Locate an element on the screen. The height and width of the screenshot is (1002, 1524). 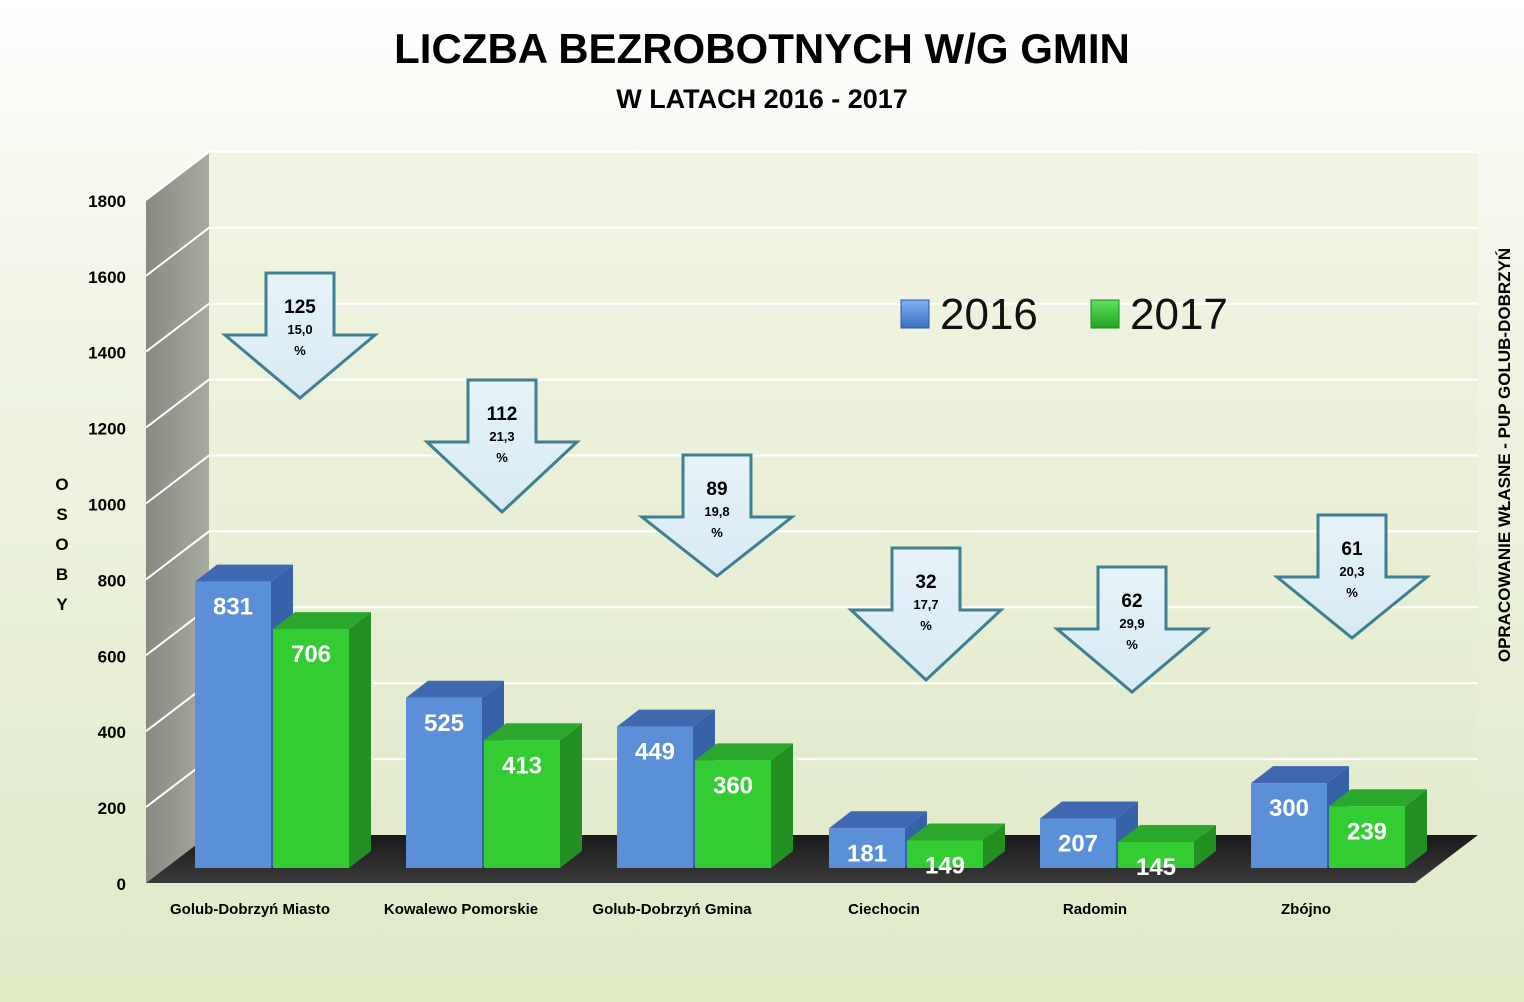
change-arrow-5: 61 20,3% is located at coordinates (1352, 576).